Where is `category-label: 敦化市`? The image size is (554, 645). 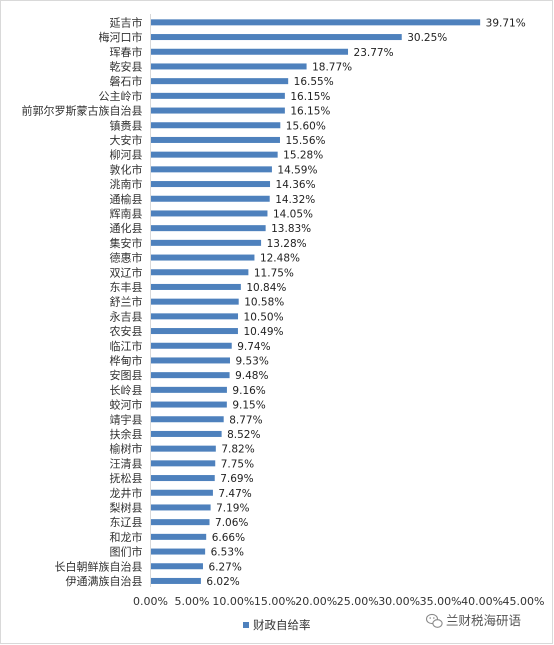
category-label: 敦化市 is located at coordinates (126, 169).